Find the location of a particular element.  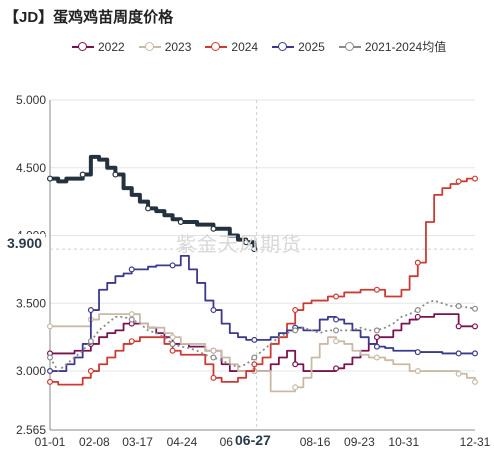

y-tick-label: 5.000 is located at coordinates (31, 100).